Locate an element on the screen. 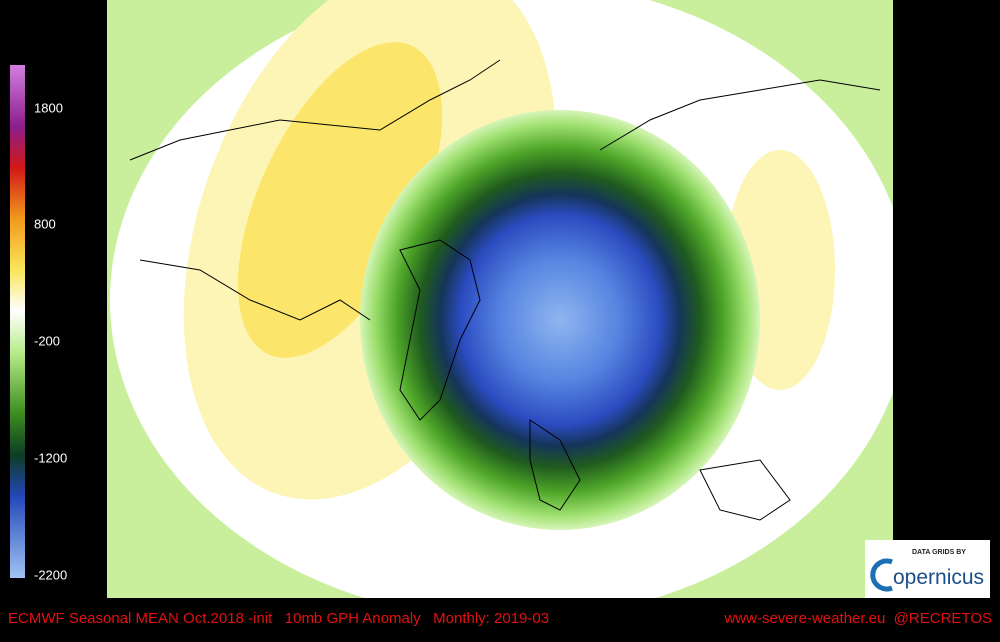  logo-c is located at coordinates (881, 575).